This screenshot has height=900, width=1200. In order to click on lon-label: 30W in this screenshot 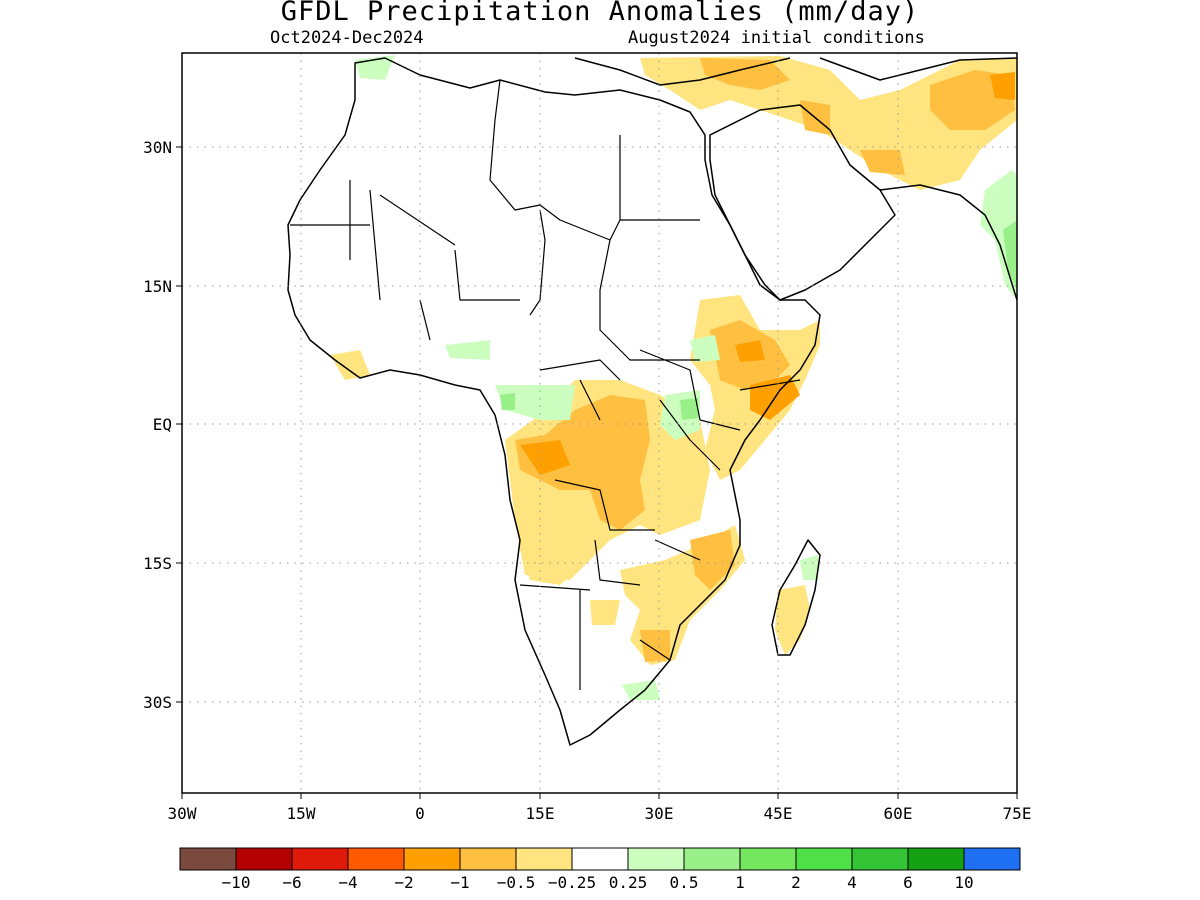, I will do `click(182, 813)`.